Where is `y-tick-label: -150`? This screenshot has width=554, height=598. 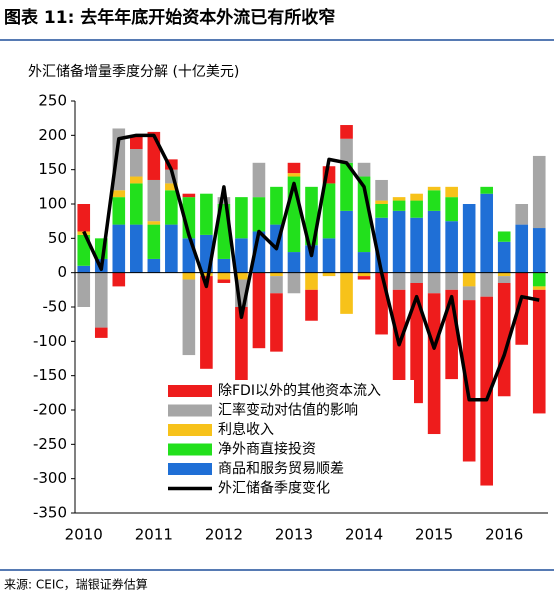
y-tick-label: -150 is located at coordinates (50, 375).